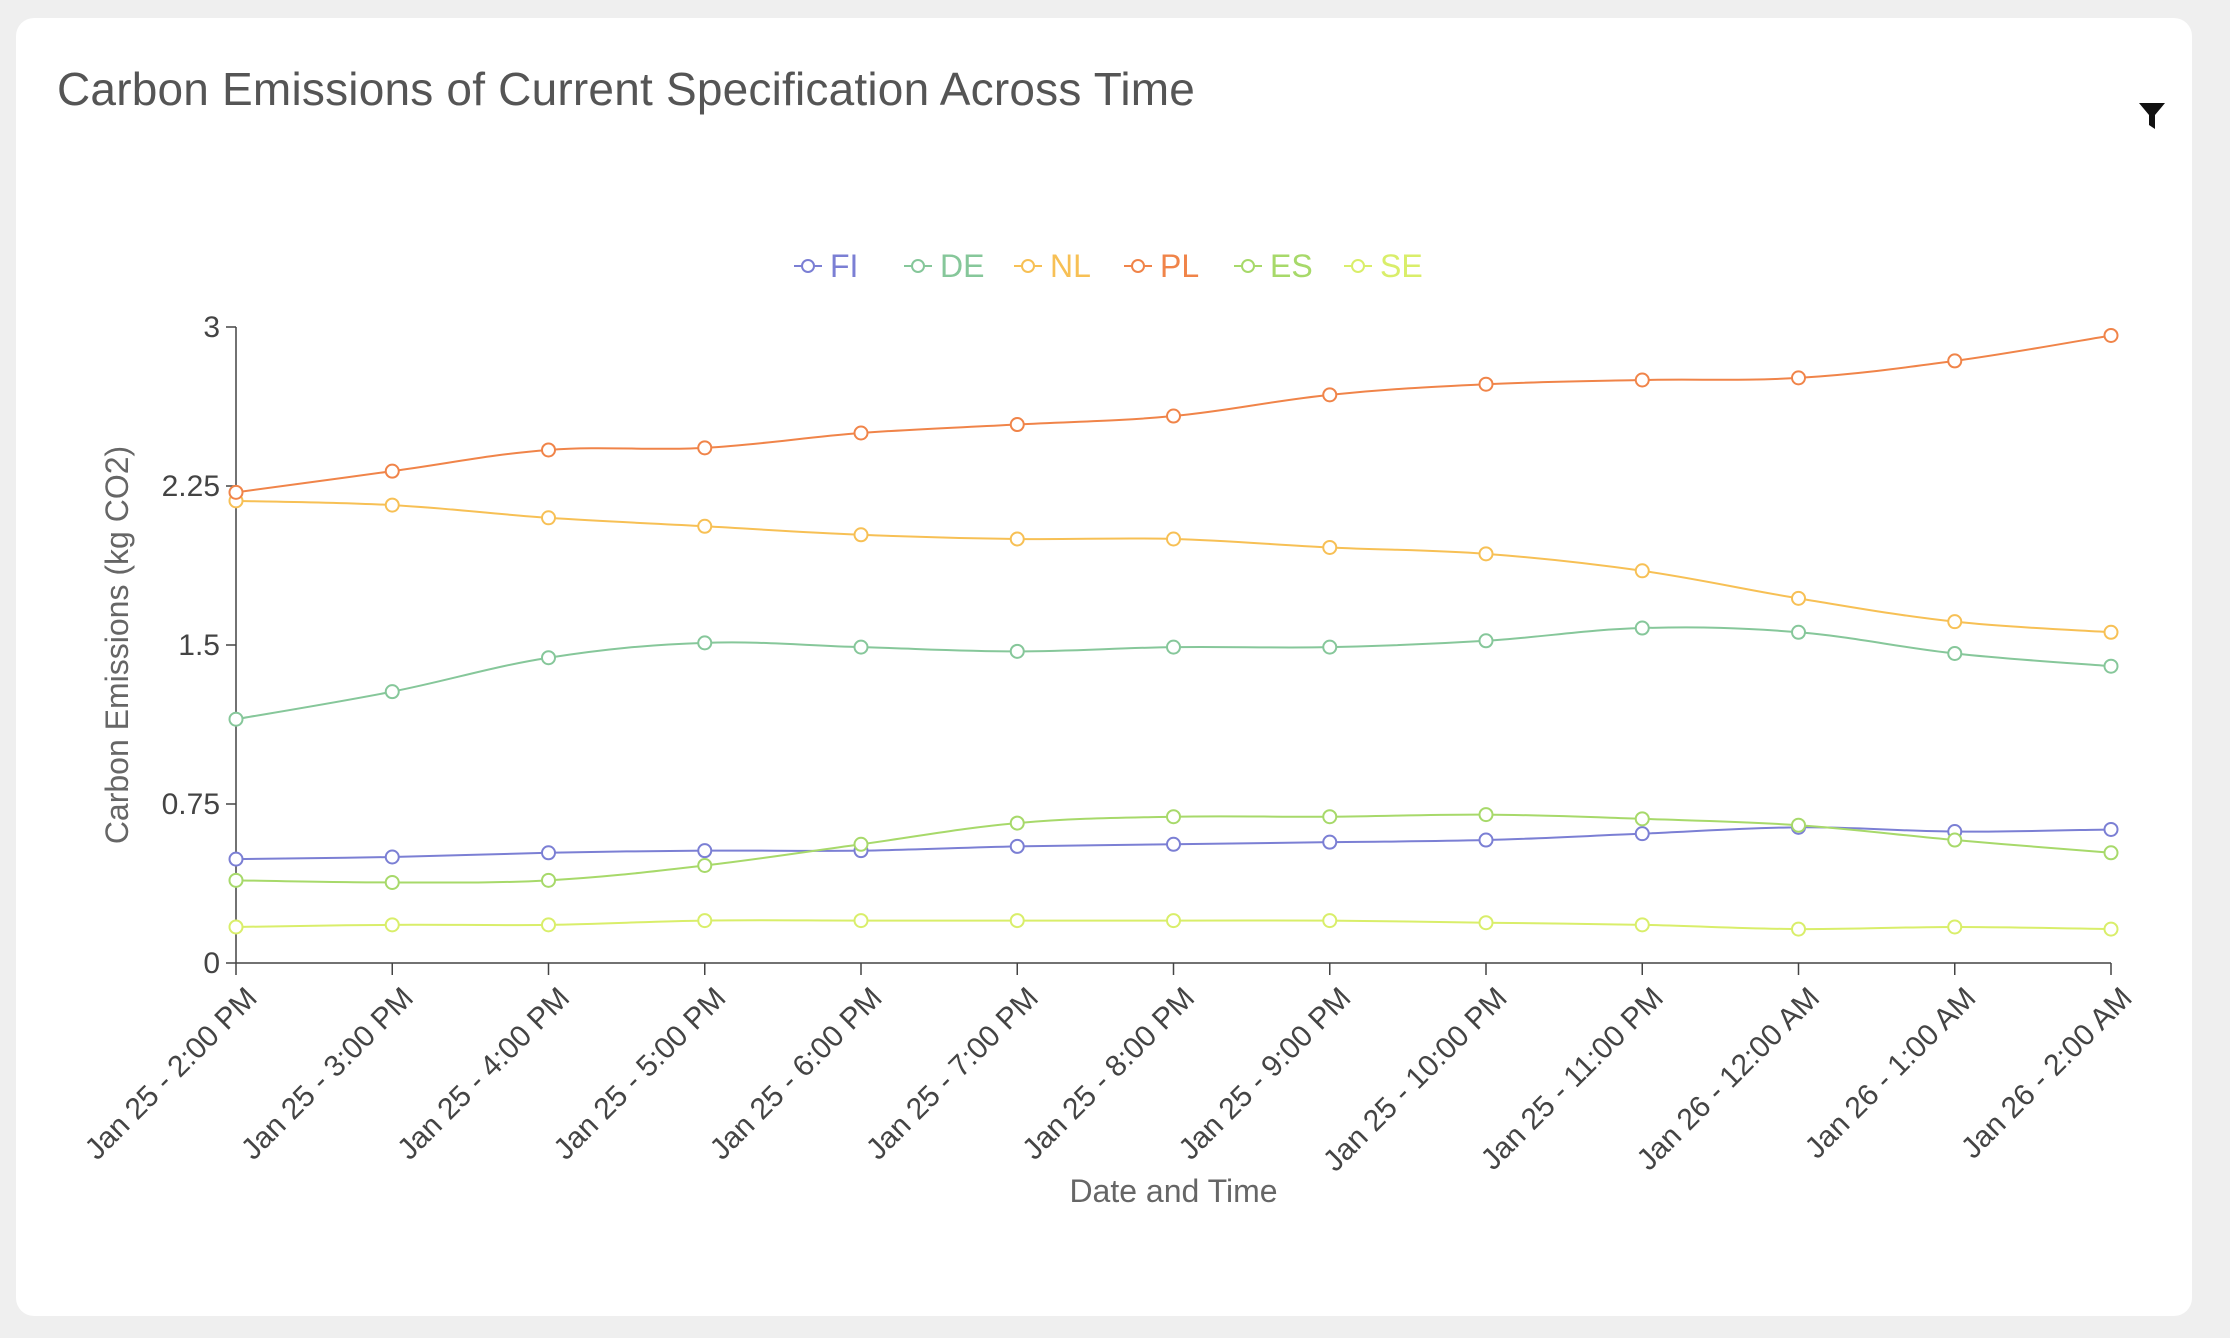 This screenshot has width=2230, height=1338. What do you see at coordinates (1273, 266) in the screenshot?
I see `legend-item-es: ES` at bounding box center [1273, 266].